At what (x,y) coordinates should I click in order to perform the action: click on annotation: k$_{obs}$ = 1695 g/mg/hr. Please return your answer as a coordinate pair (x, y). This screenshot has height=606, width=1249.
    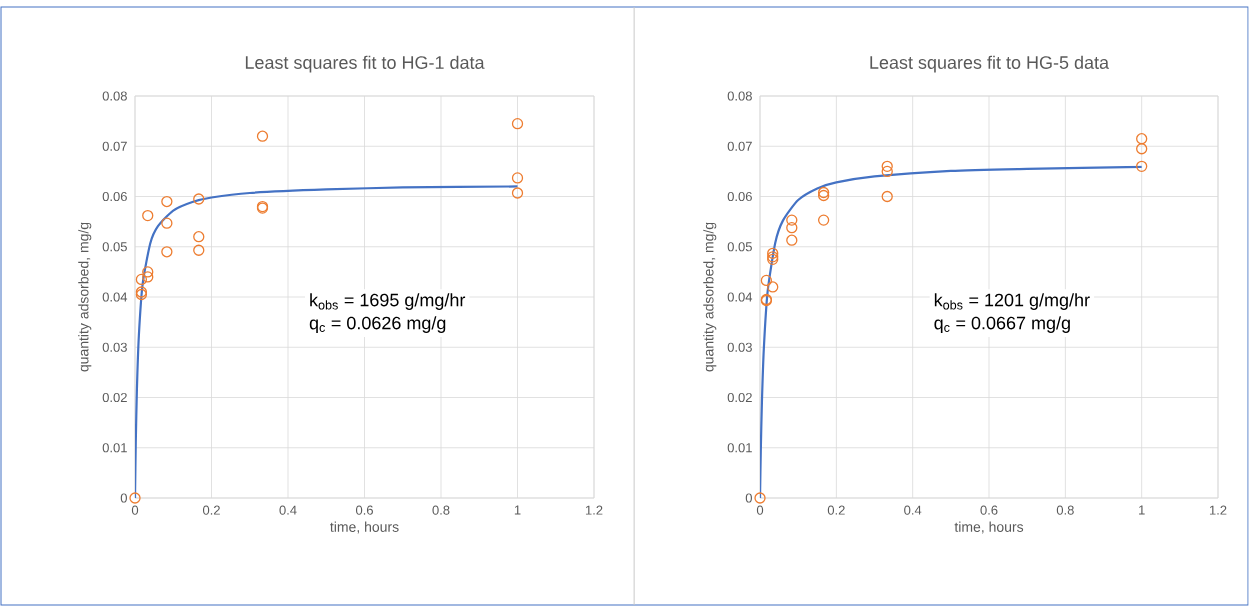
    Looking at the image, I should click on (388, 301).